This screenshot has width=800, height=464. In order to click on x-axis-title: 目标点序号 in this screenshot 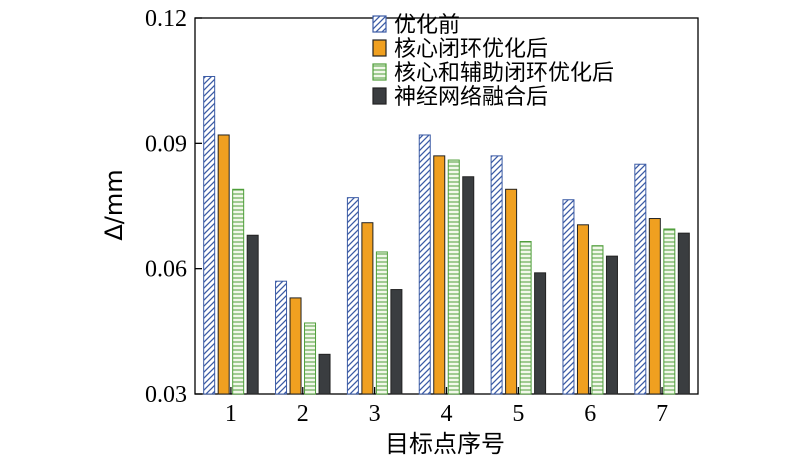, I will do `click(445, 444)`.